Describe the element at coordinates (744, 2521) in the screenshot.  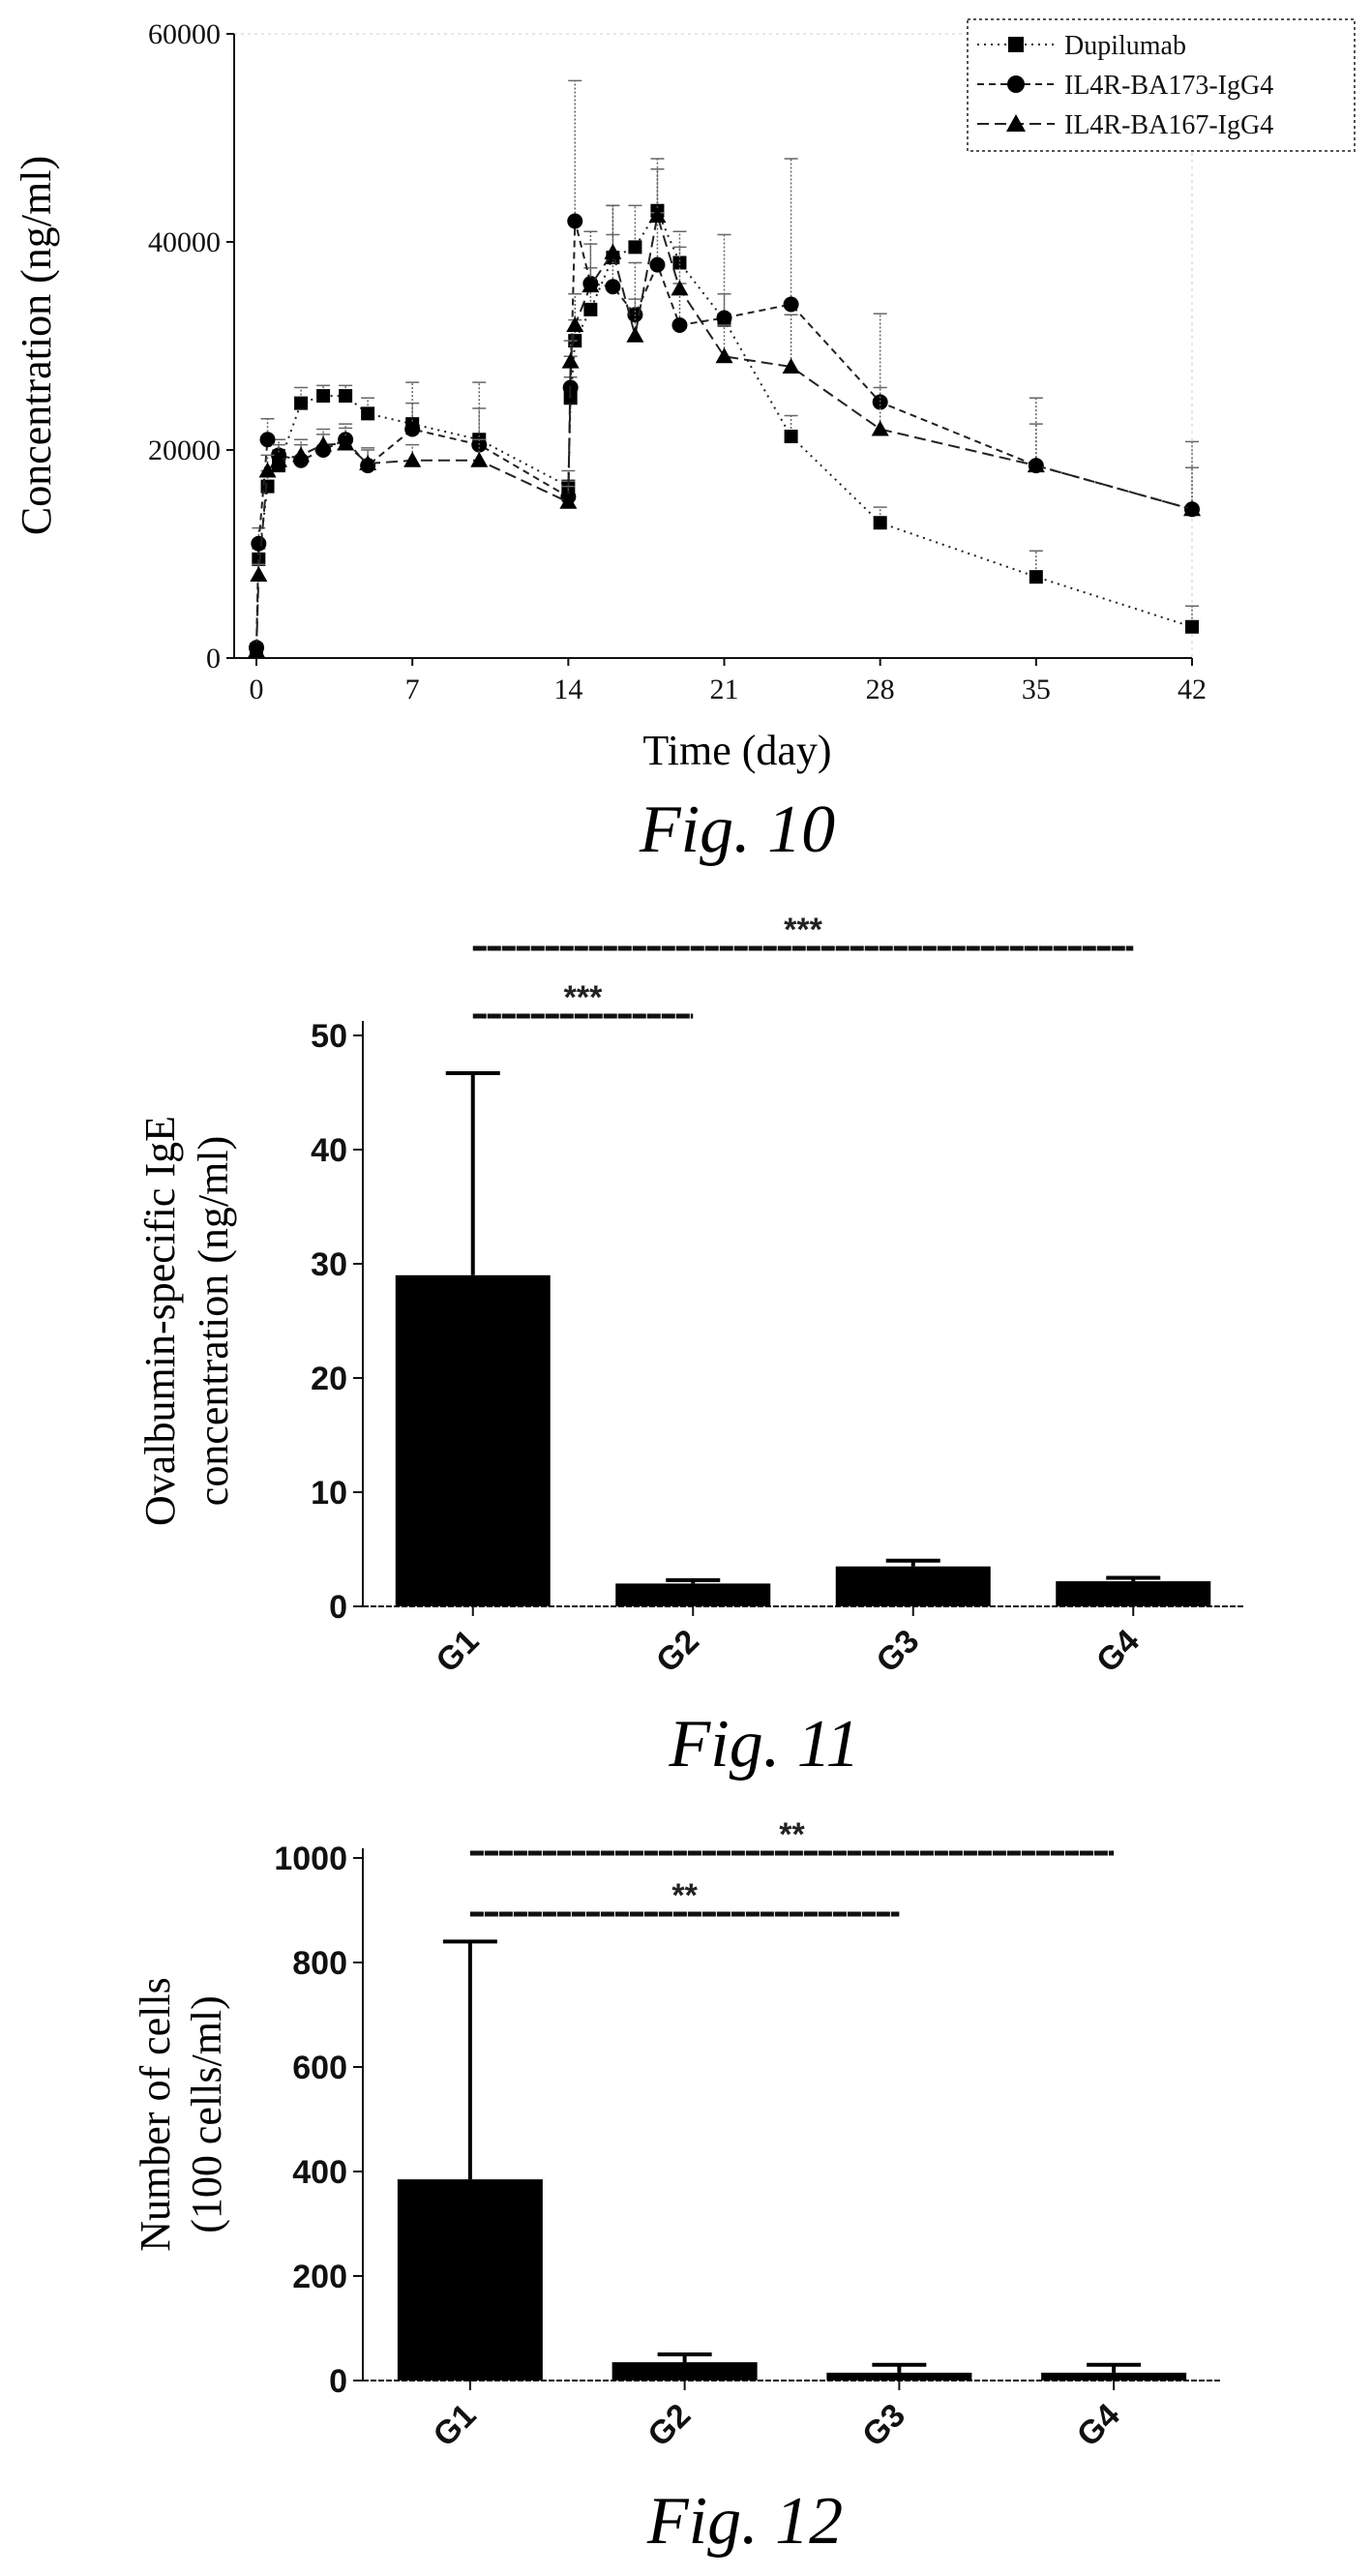
I see `fig12-caption: Fig. 12` at that location.